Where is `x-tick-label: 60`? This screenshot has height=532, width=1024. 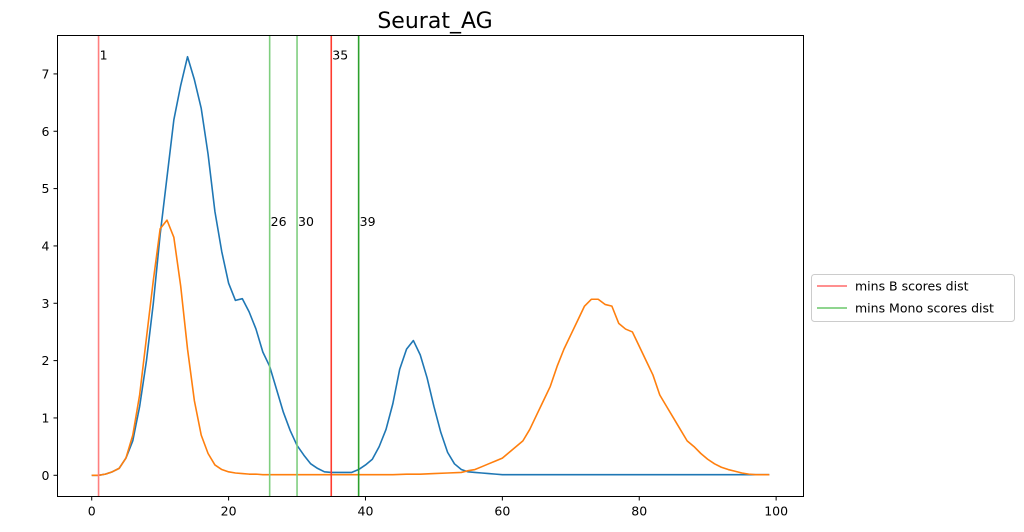 x-tick-label: 60 is located at coordinates (502, 511).